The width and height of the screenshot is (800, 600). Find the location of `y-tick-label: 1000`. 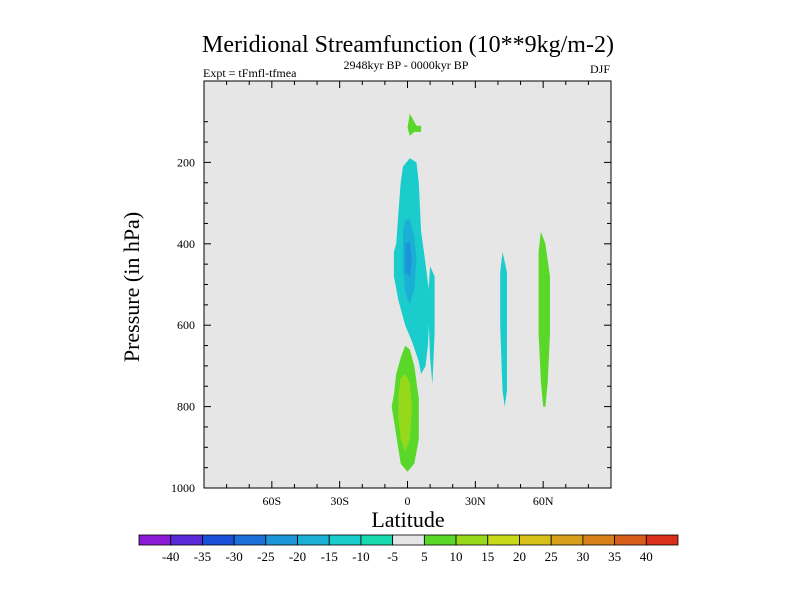

y-tick-label: 1000 is located at coordinates (183, 488).